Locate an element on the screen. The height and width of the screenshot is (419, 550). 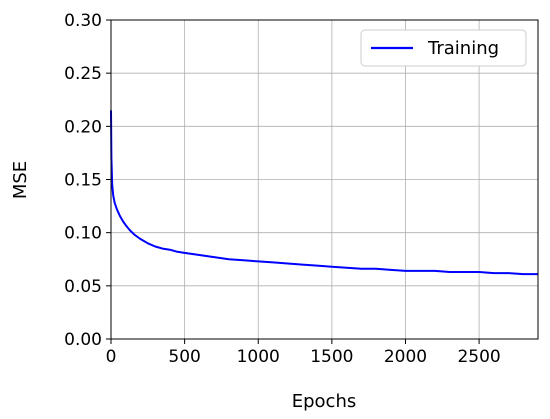
x-tick-label: 2500 is located at coordinates (478, 357).